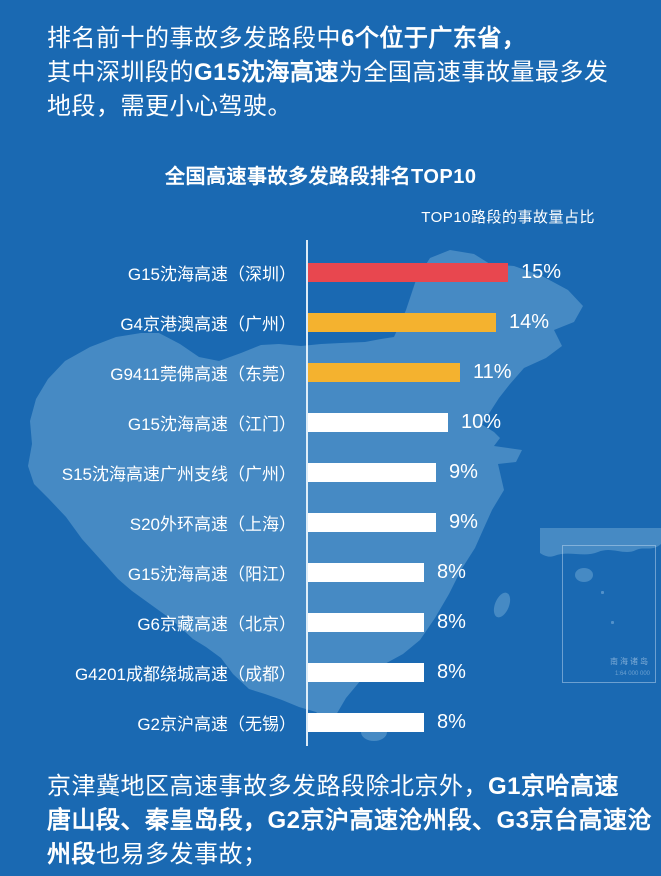 The height and width of the screenshot is (876, 661). I want to click on text-line: 京津冀地区高速事故多发路段除北京外，G1京哈高速, so click(342, 787).